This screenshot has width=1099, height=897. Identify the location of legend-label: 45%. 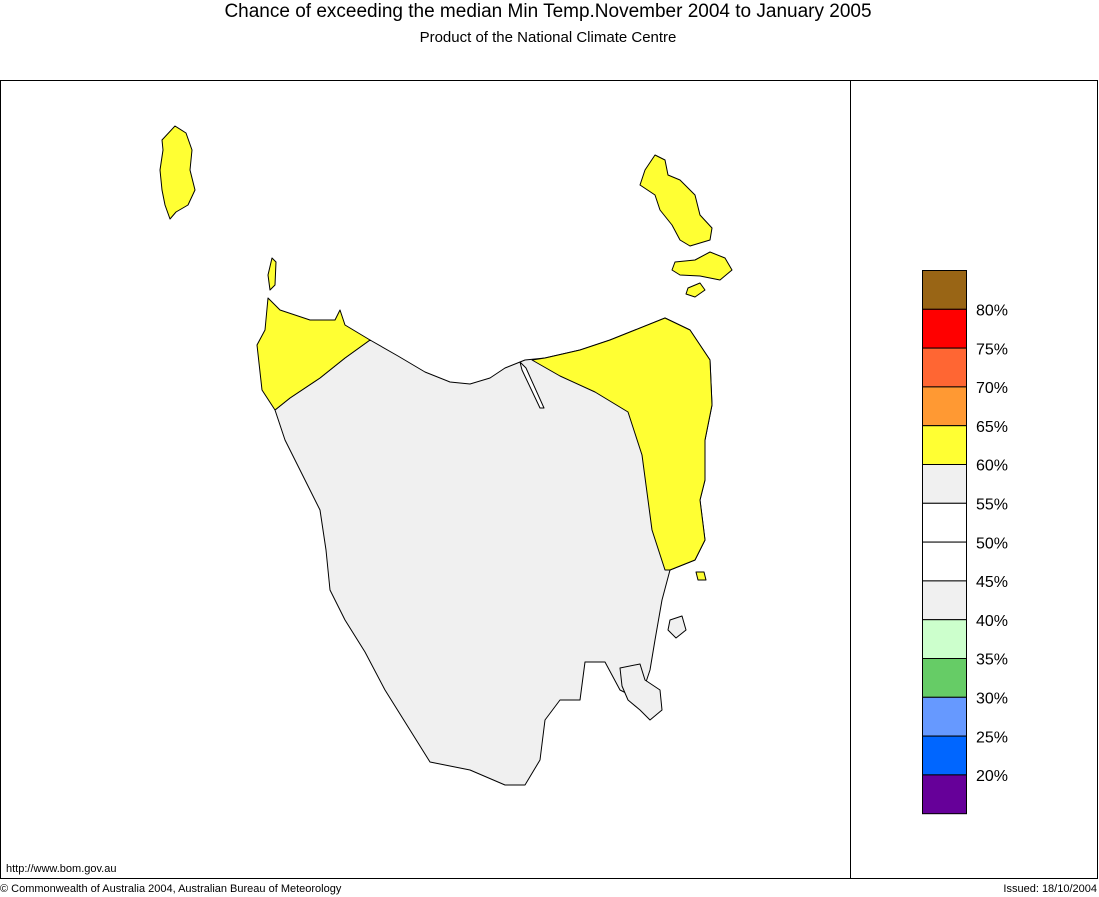
(992, 582).